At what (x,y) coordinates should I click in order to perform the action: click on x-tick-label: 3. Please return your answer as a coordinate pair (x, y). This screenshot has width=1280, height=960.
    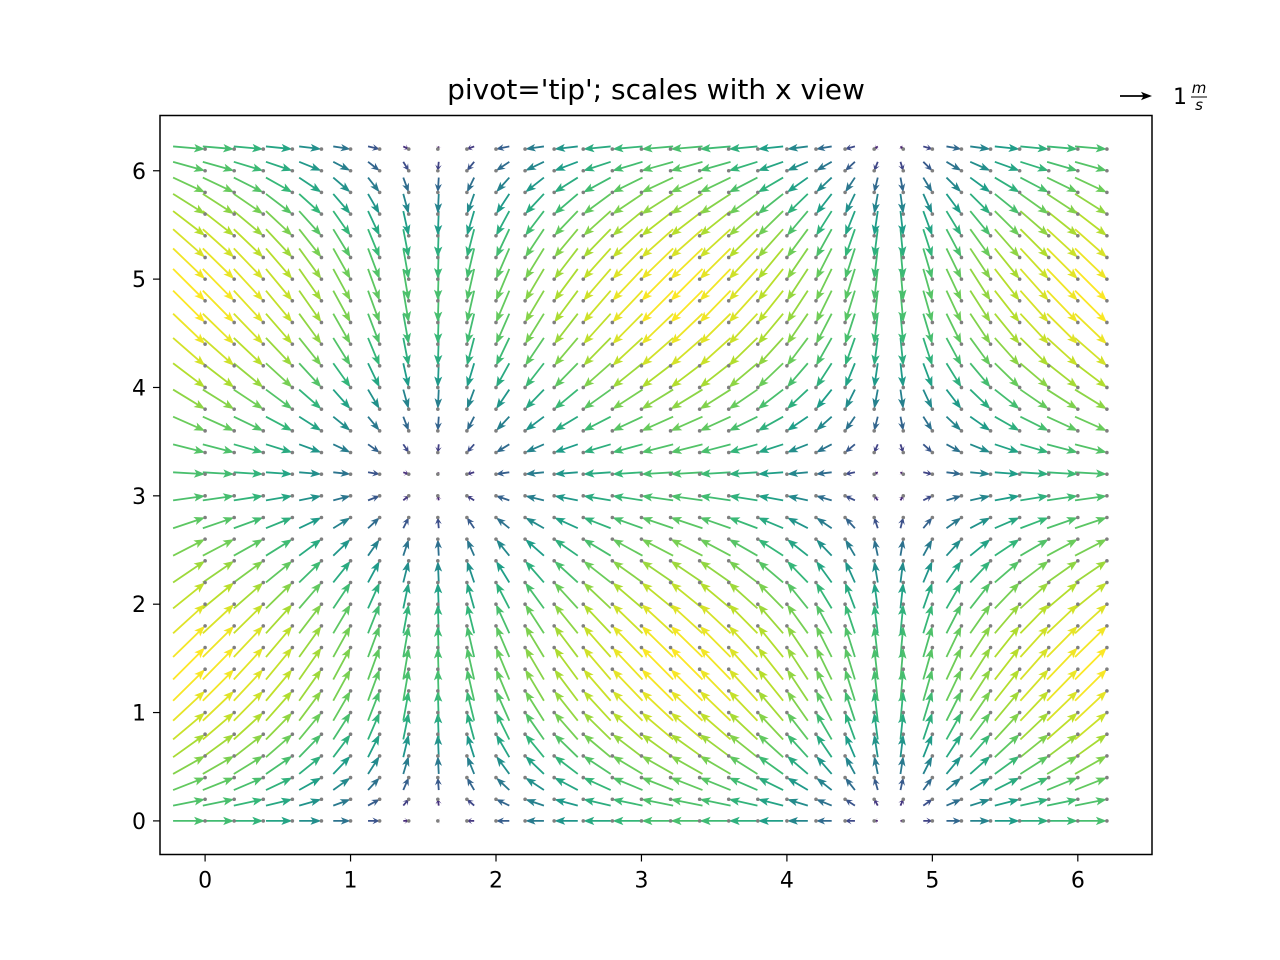
    Looking at the image, I should click on (641, 881).